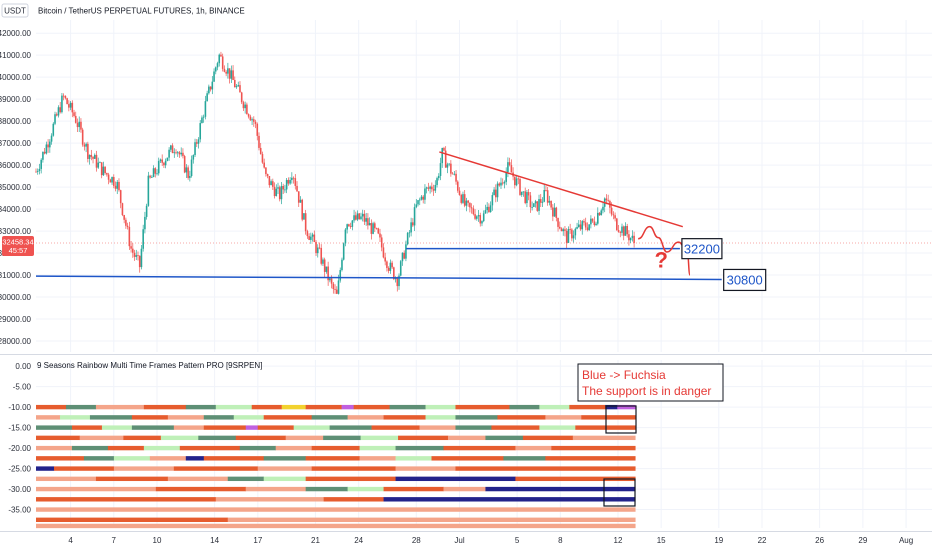 This screenshot has height=550, width=932. I want to click on support-upper-label: 32200, so click(702, 249).